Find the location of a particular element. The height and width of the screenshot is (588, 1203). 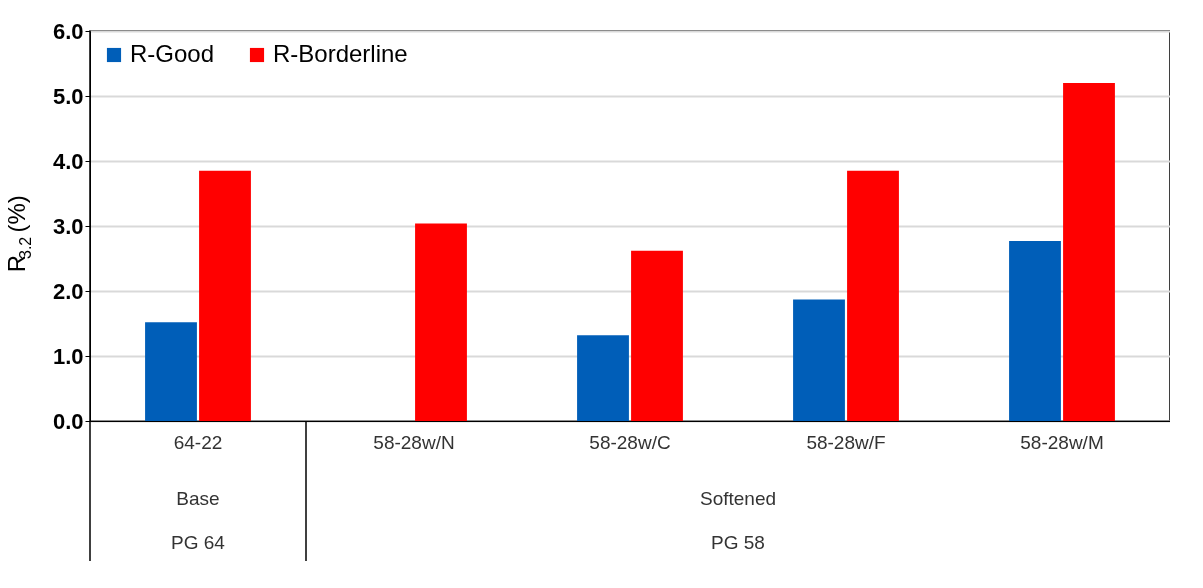

text: Base is located at coordinates (198, 498).